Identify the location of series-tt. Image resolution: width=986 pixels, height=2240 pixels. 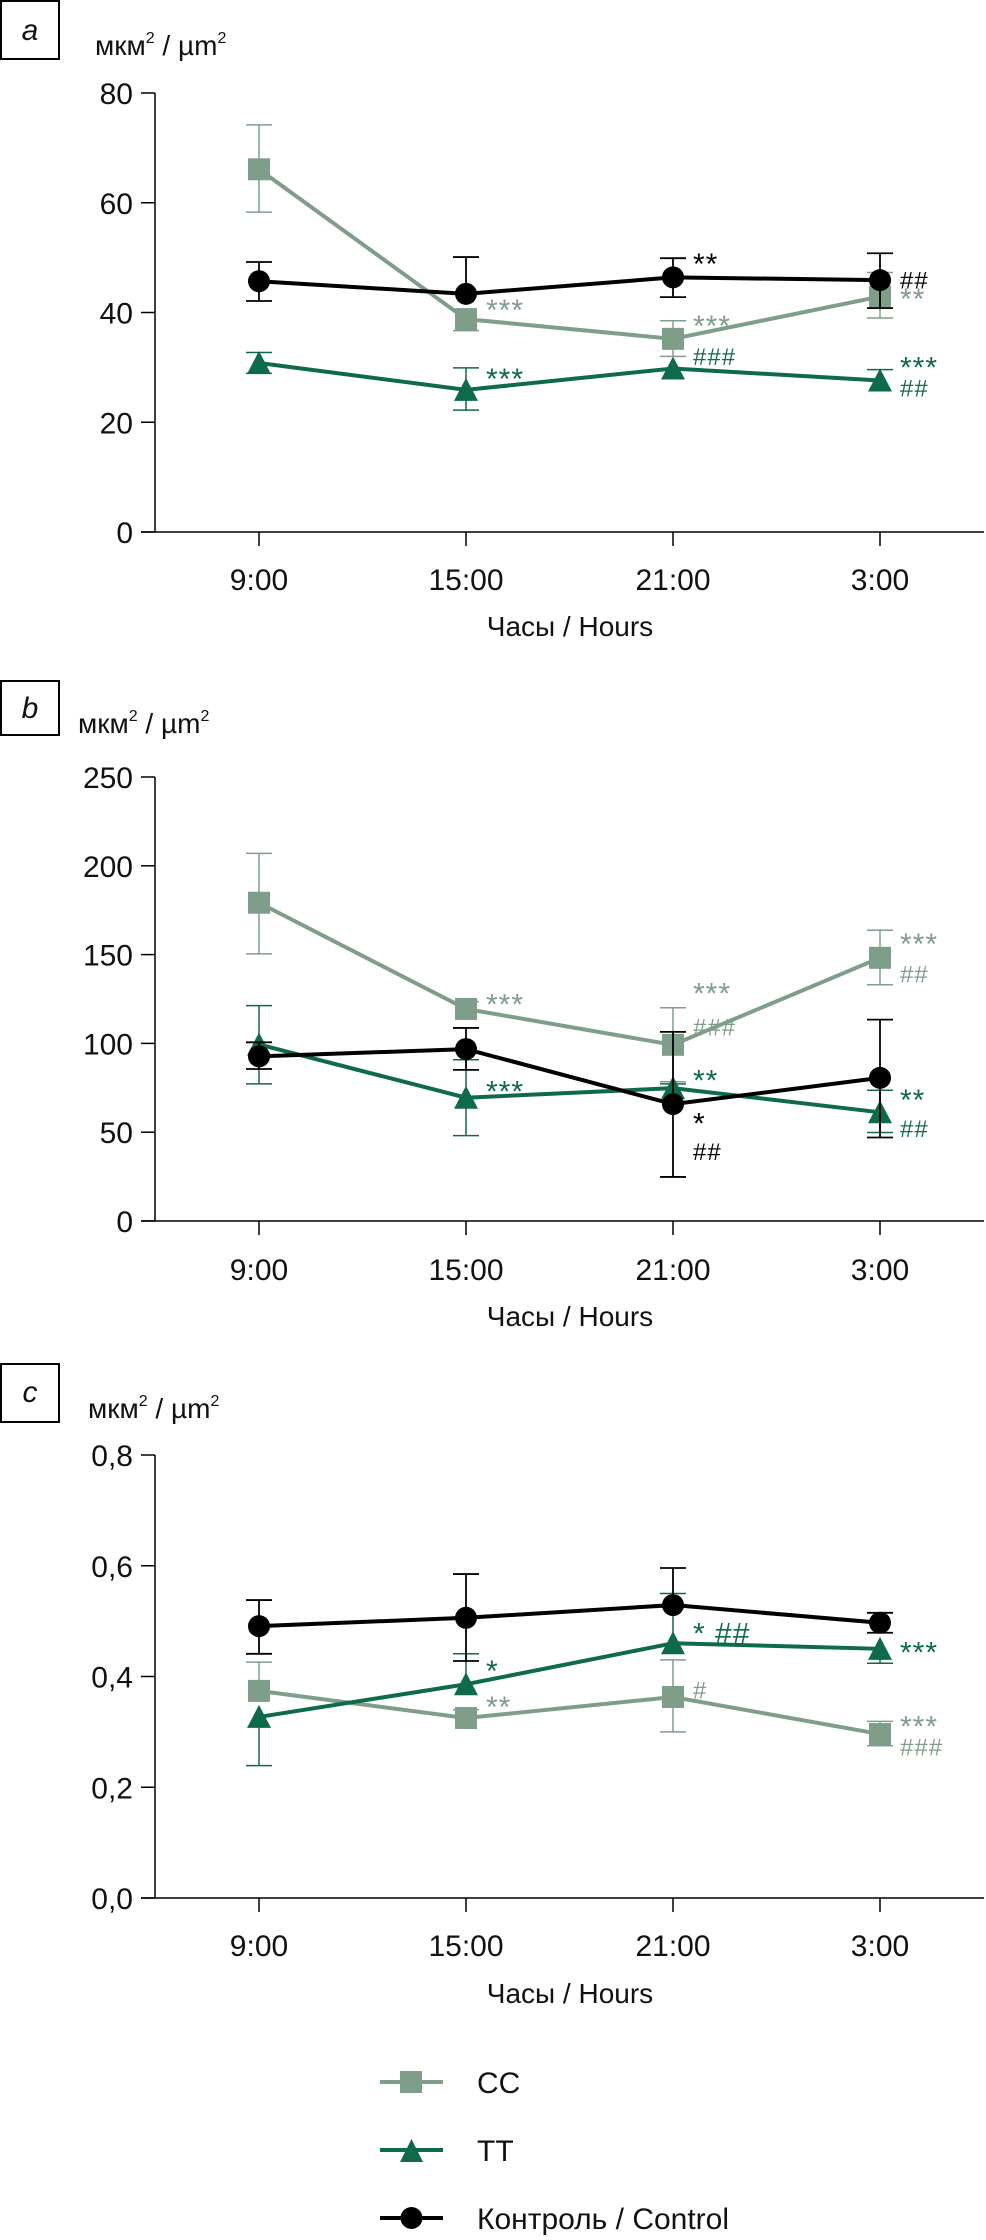
(569, 1679).